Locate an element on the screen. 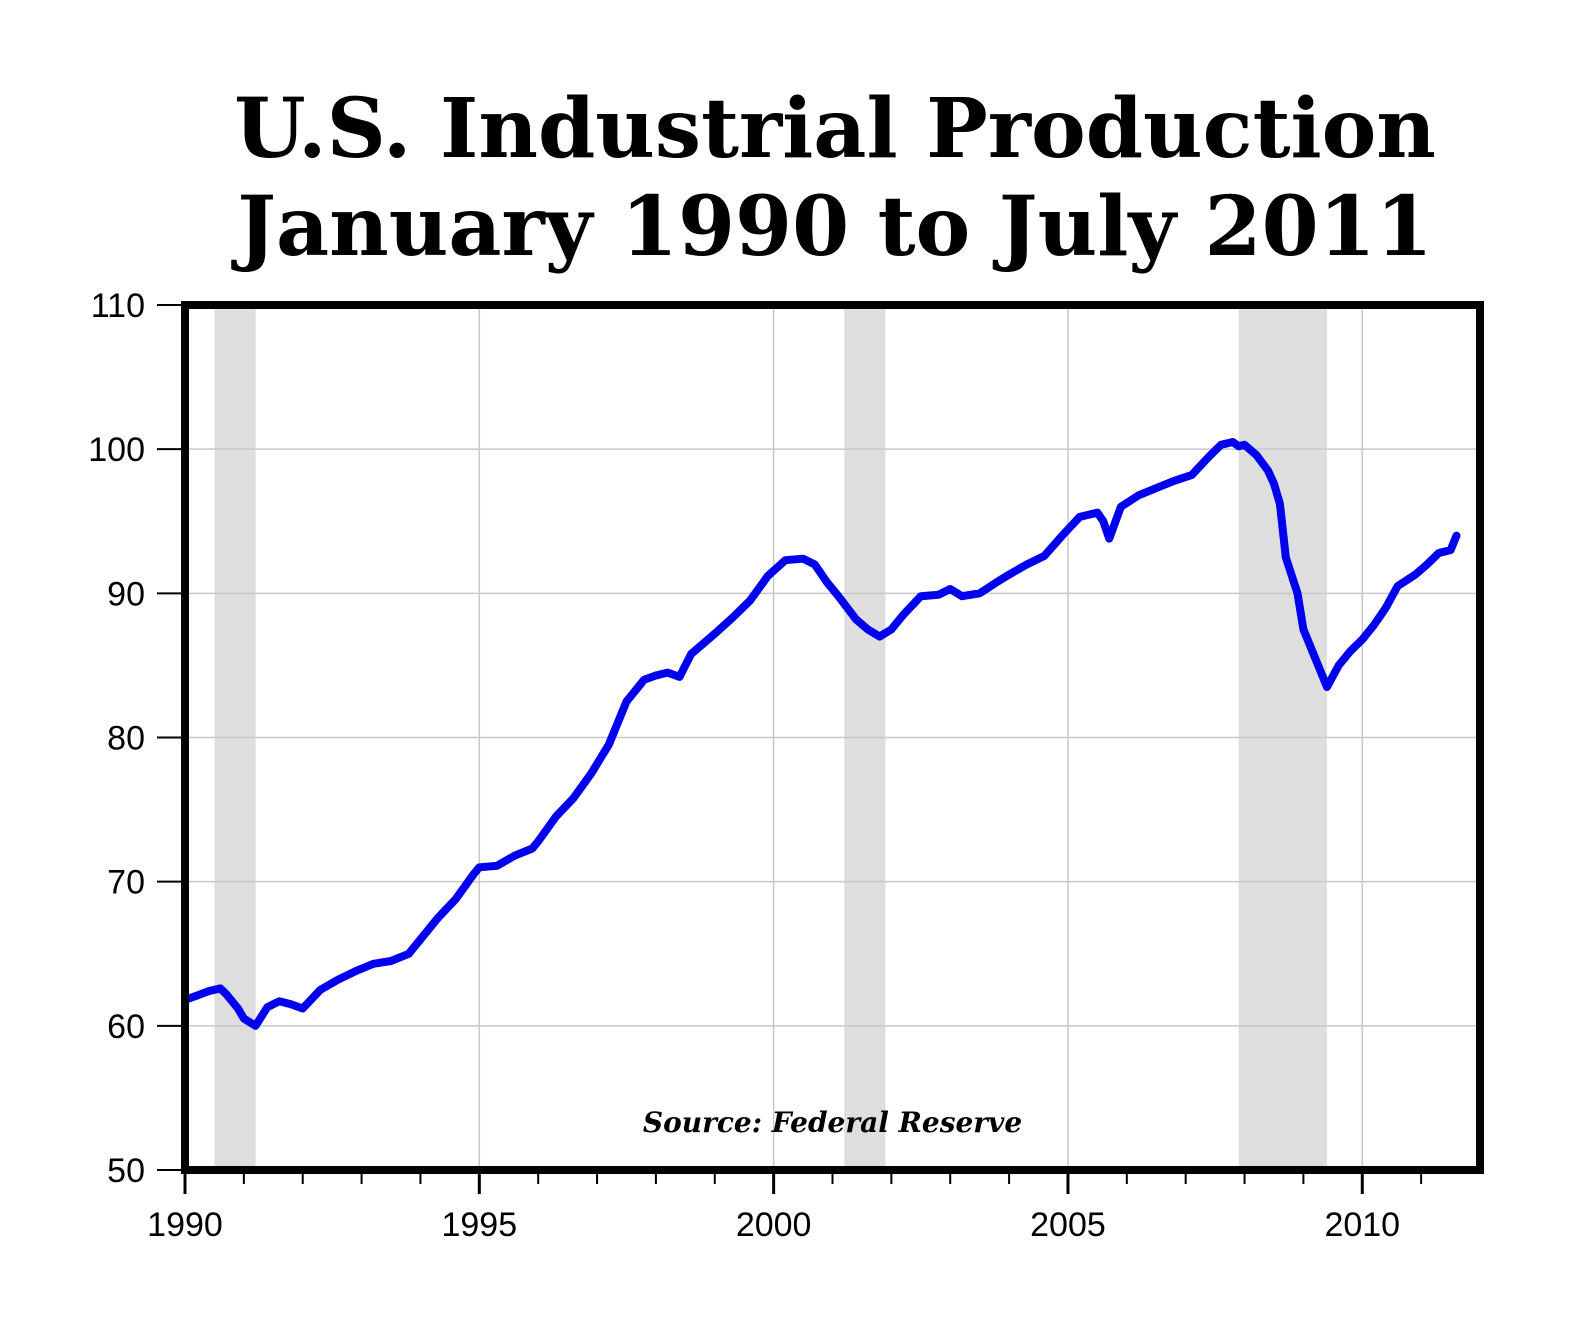 Image resolution: width=1590 pixels, height=1320 pixels. y-tick-label-60: 60 is located at coordinates (126, 1027).